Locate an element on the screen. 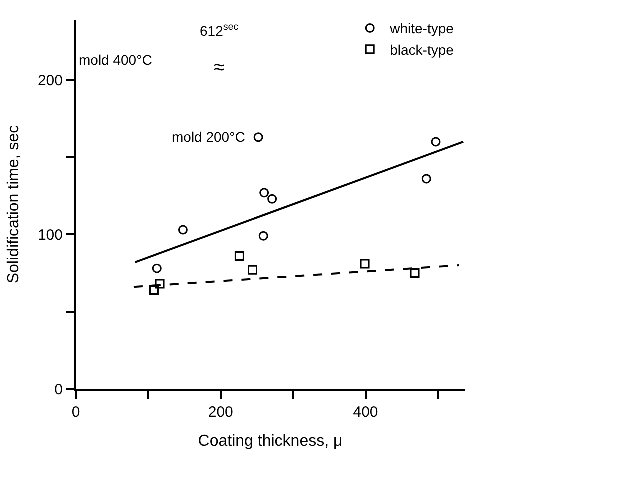 This screenshot has height=484, width=640. x-tick-label: 0 is located at coordinates (76, 412).